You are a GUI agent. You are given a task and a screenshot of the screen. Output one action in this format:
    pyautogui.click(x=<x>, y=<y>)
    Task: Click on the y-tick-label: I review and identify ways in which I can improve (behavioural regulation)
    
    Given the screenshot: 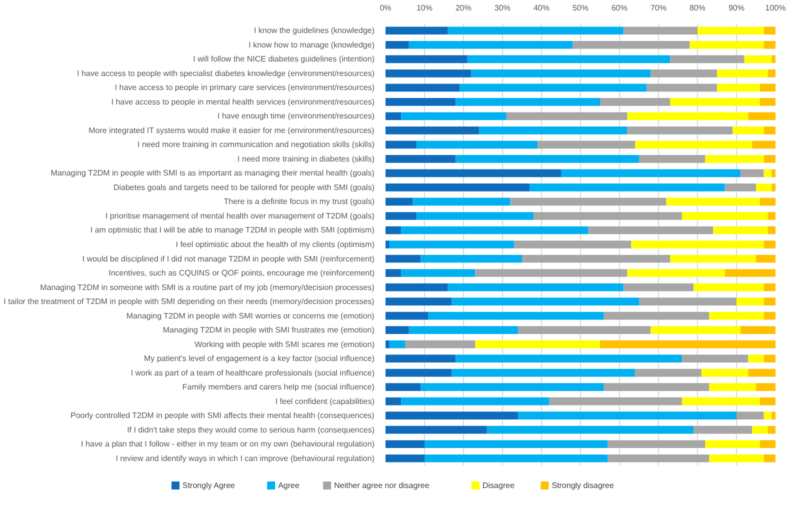 What is the action you would take?
    pyautogui.click(x=245, y=458)
    